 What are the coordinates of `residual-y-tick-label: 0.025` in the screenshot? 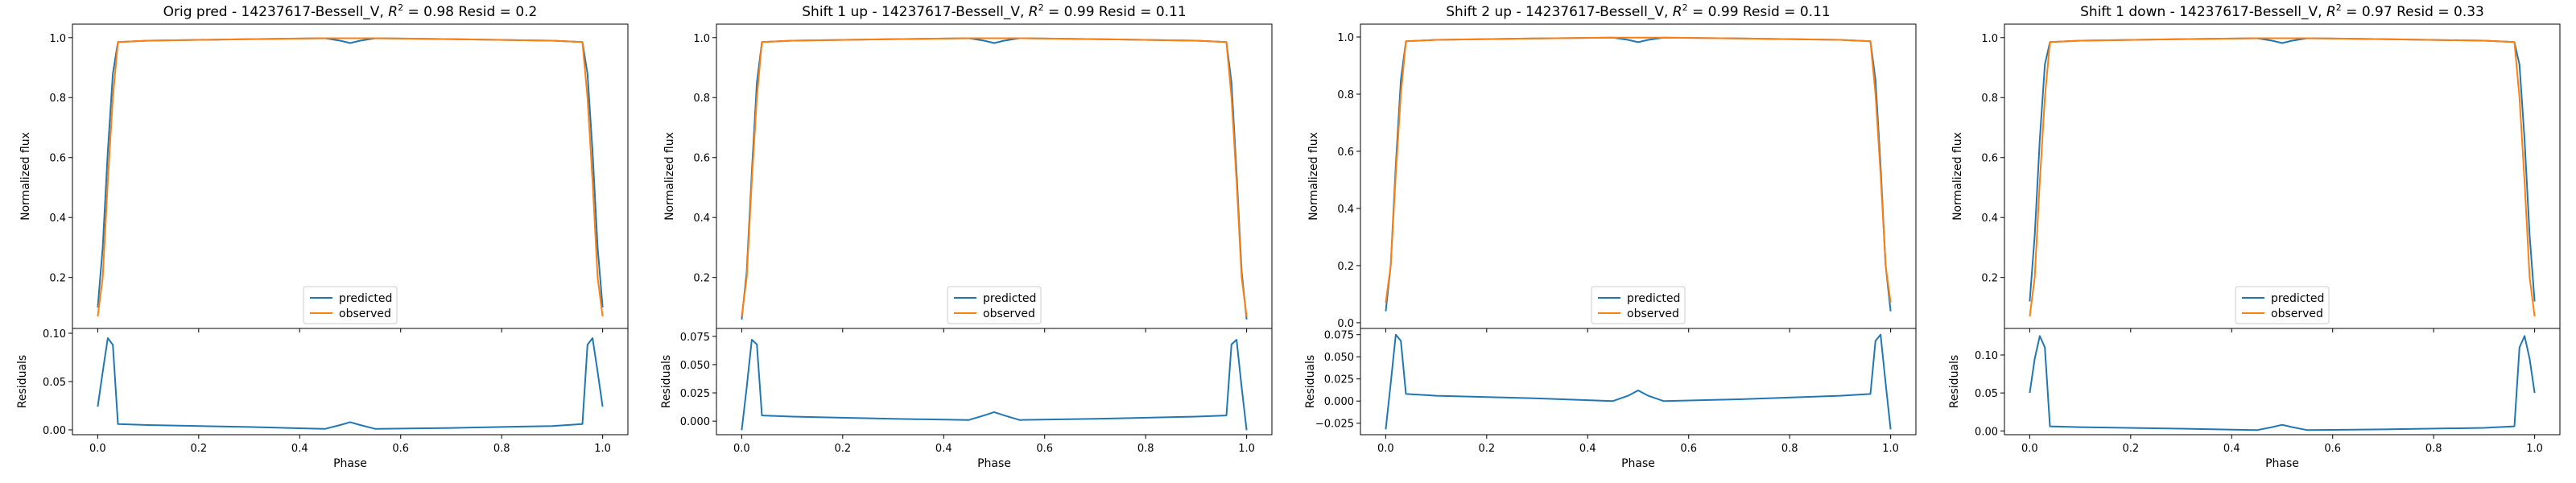 It's located at (695, 394).